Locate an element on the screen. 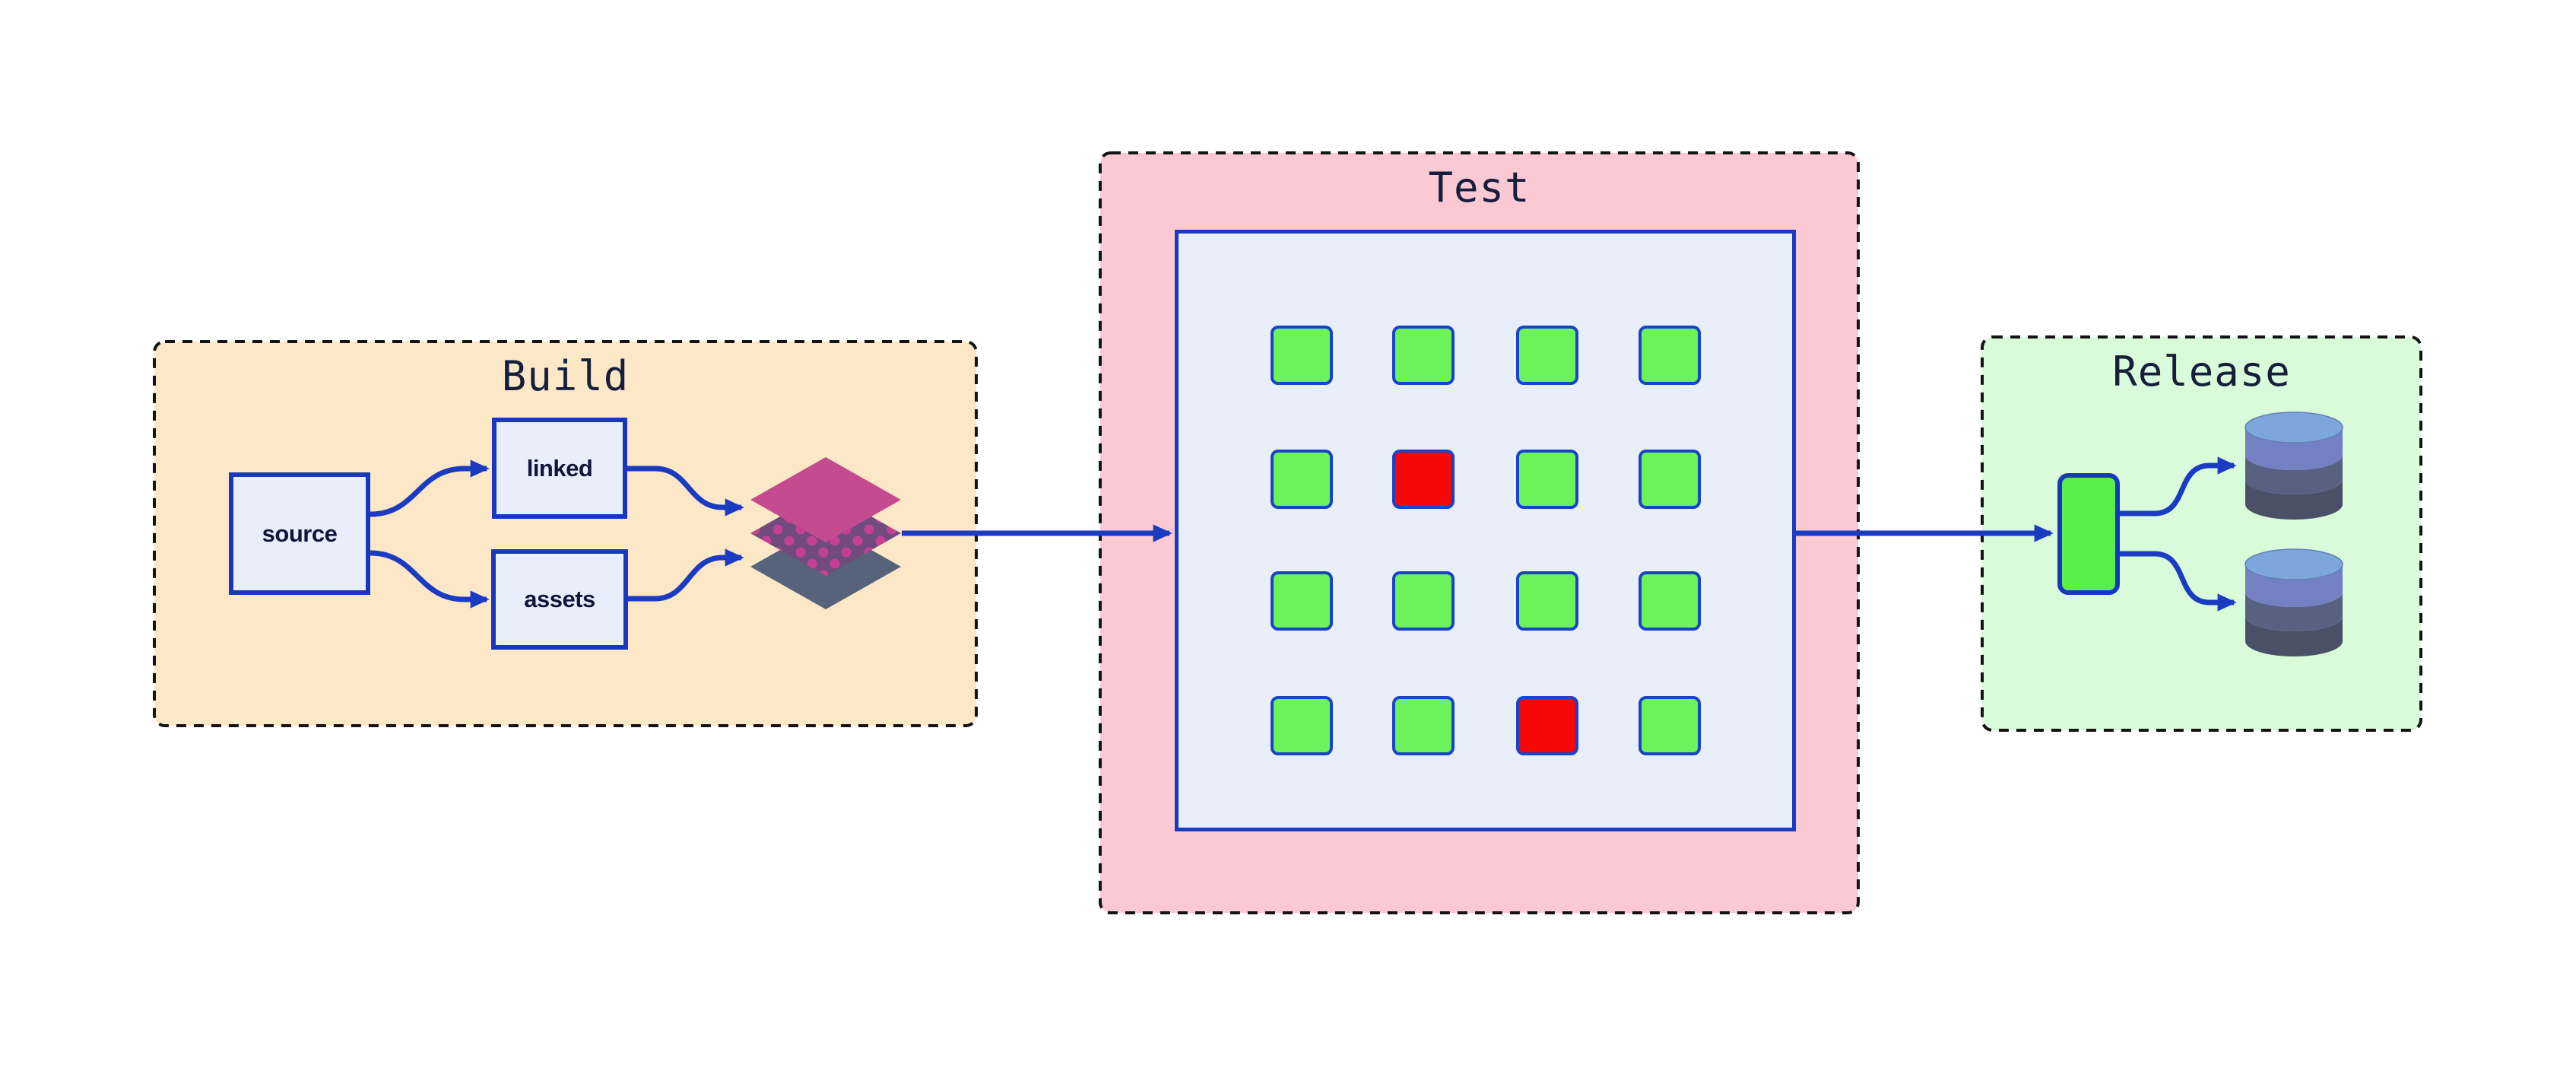  build-zone-title: Build is located at coordinates (565, 376).